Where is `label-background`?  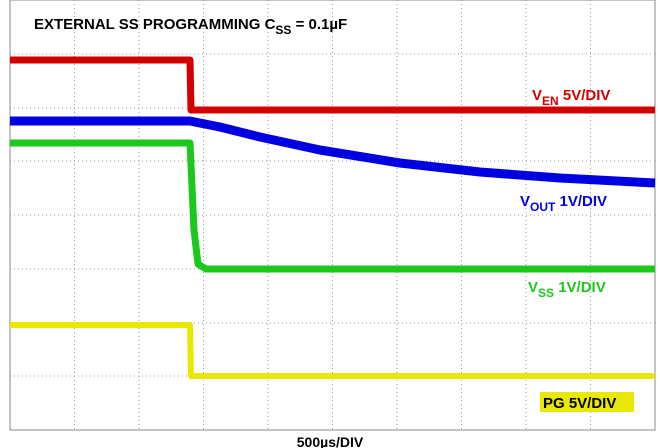 label-background is located at coordinates (587, 402).